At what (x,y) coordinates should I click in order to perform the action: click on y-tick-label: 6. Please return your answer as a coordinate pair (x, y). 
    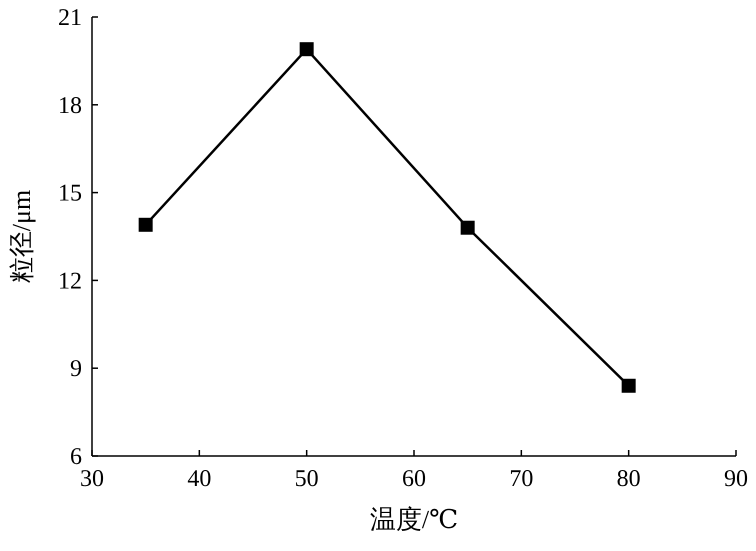
    Looking at the image, I should click on (76, 457).